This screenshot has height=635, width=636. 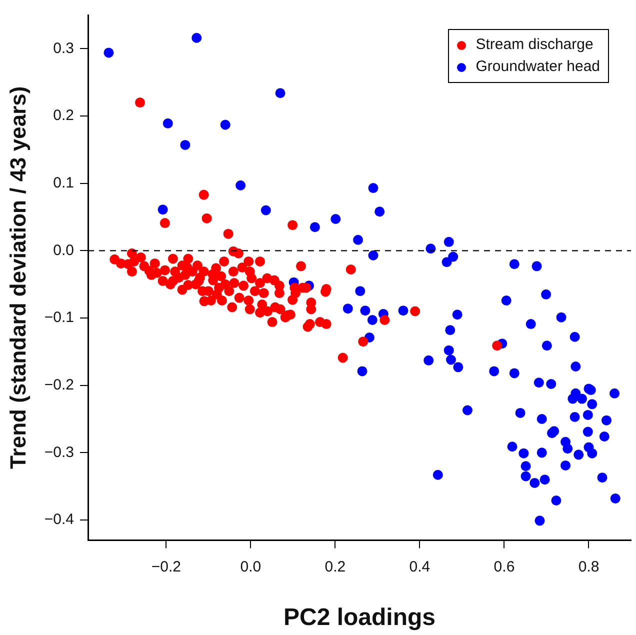 I want to click on y-tick-label: −0.1, so click(x=59, y=317).